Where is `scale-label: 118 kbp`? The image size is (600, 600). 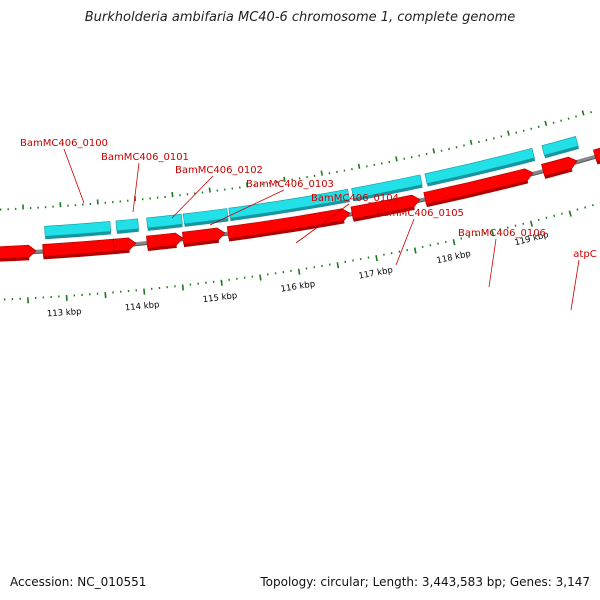
scale-label: 118 kbp is located at coordinates (454, 257).